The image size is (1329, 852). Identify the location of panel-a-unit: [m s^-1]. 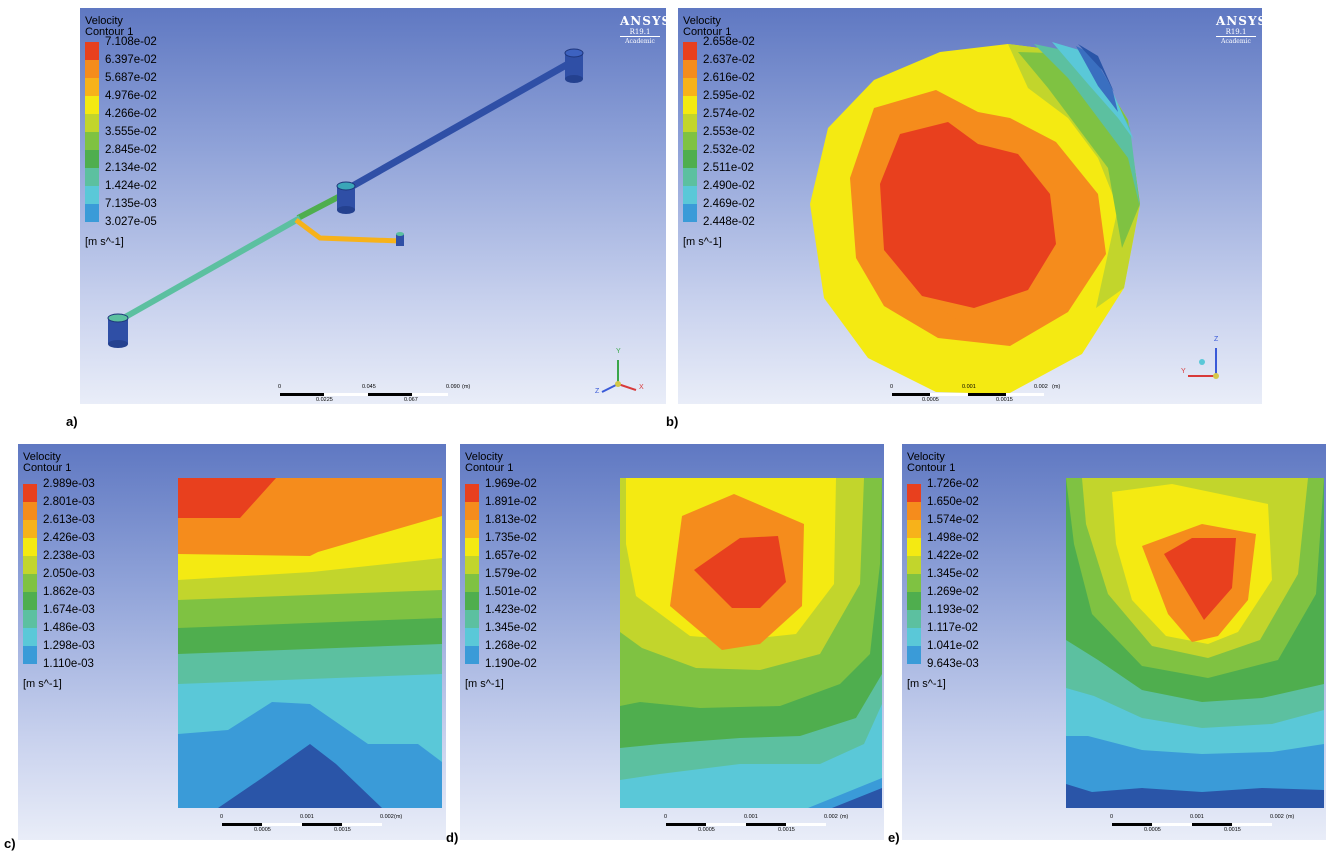
(104, 242).